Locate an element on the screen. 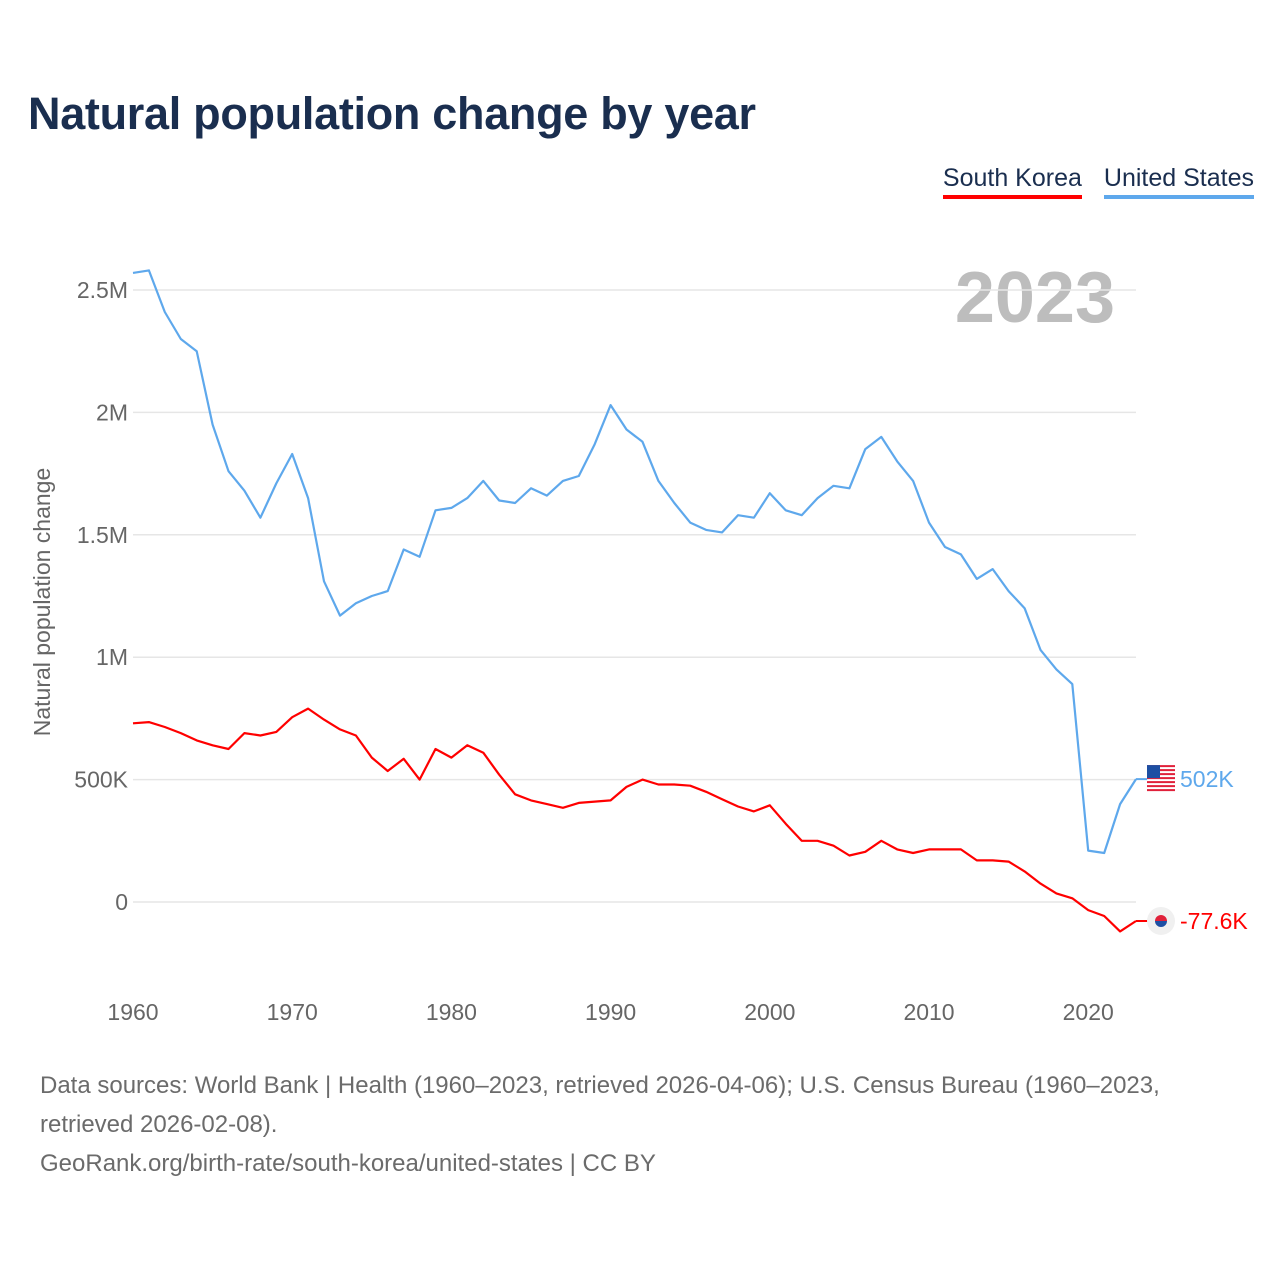 Image resolution: width=1280 pixels, height=1280 pixels. x-tick-label: 1960 is located at coordinates (132, 1012).